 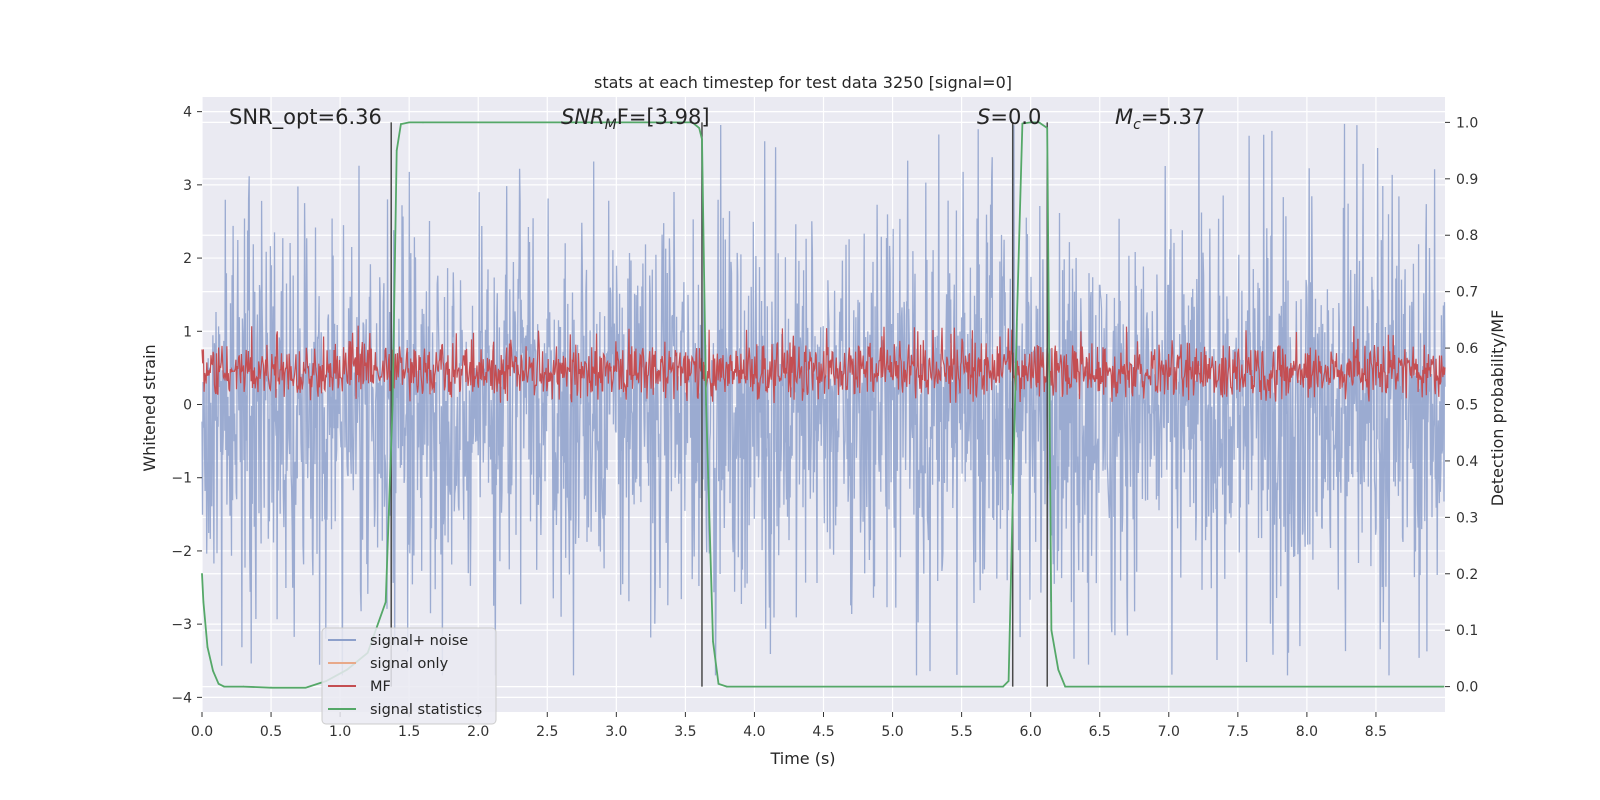 What do you see at coordinates (1467, 688) in the screenshot?
I see `y2-tick-label: 0.0` at bounding box center [1467, 688].